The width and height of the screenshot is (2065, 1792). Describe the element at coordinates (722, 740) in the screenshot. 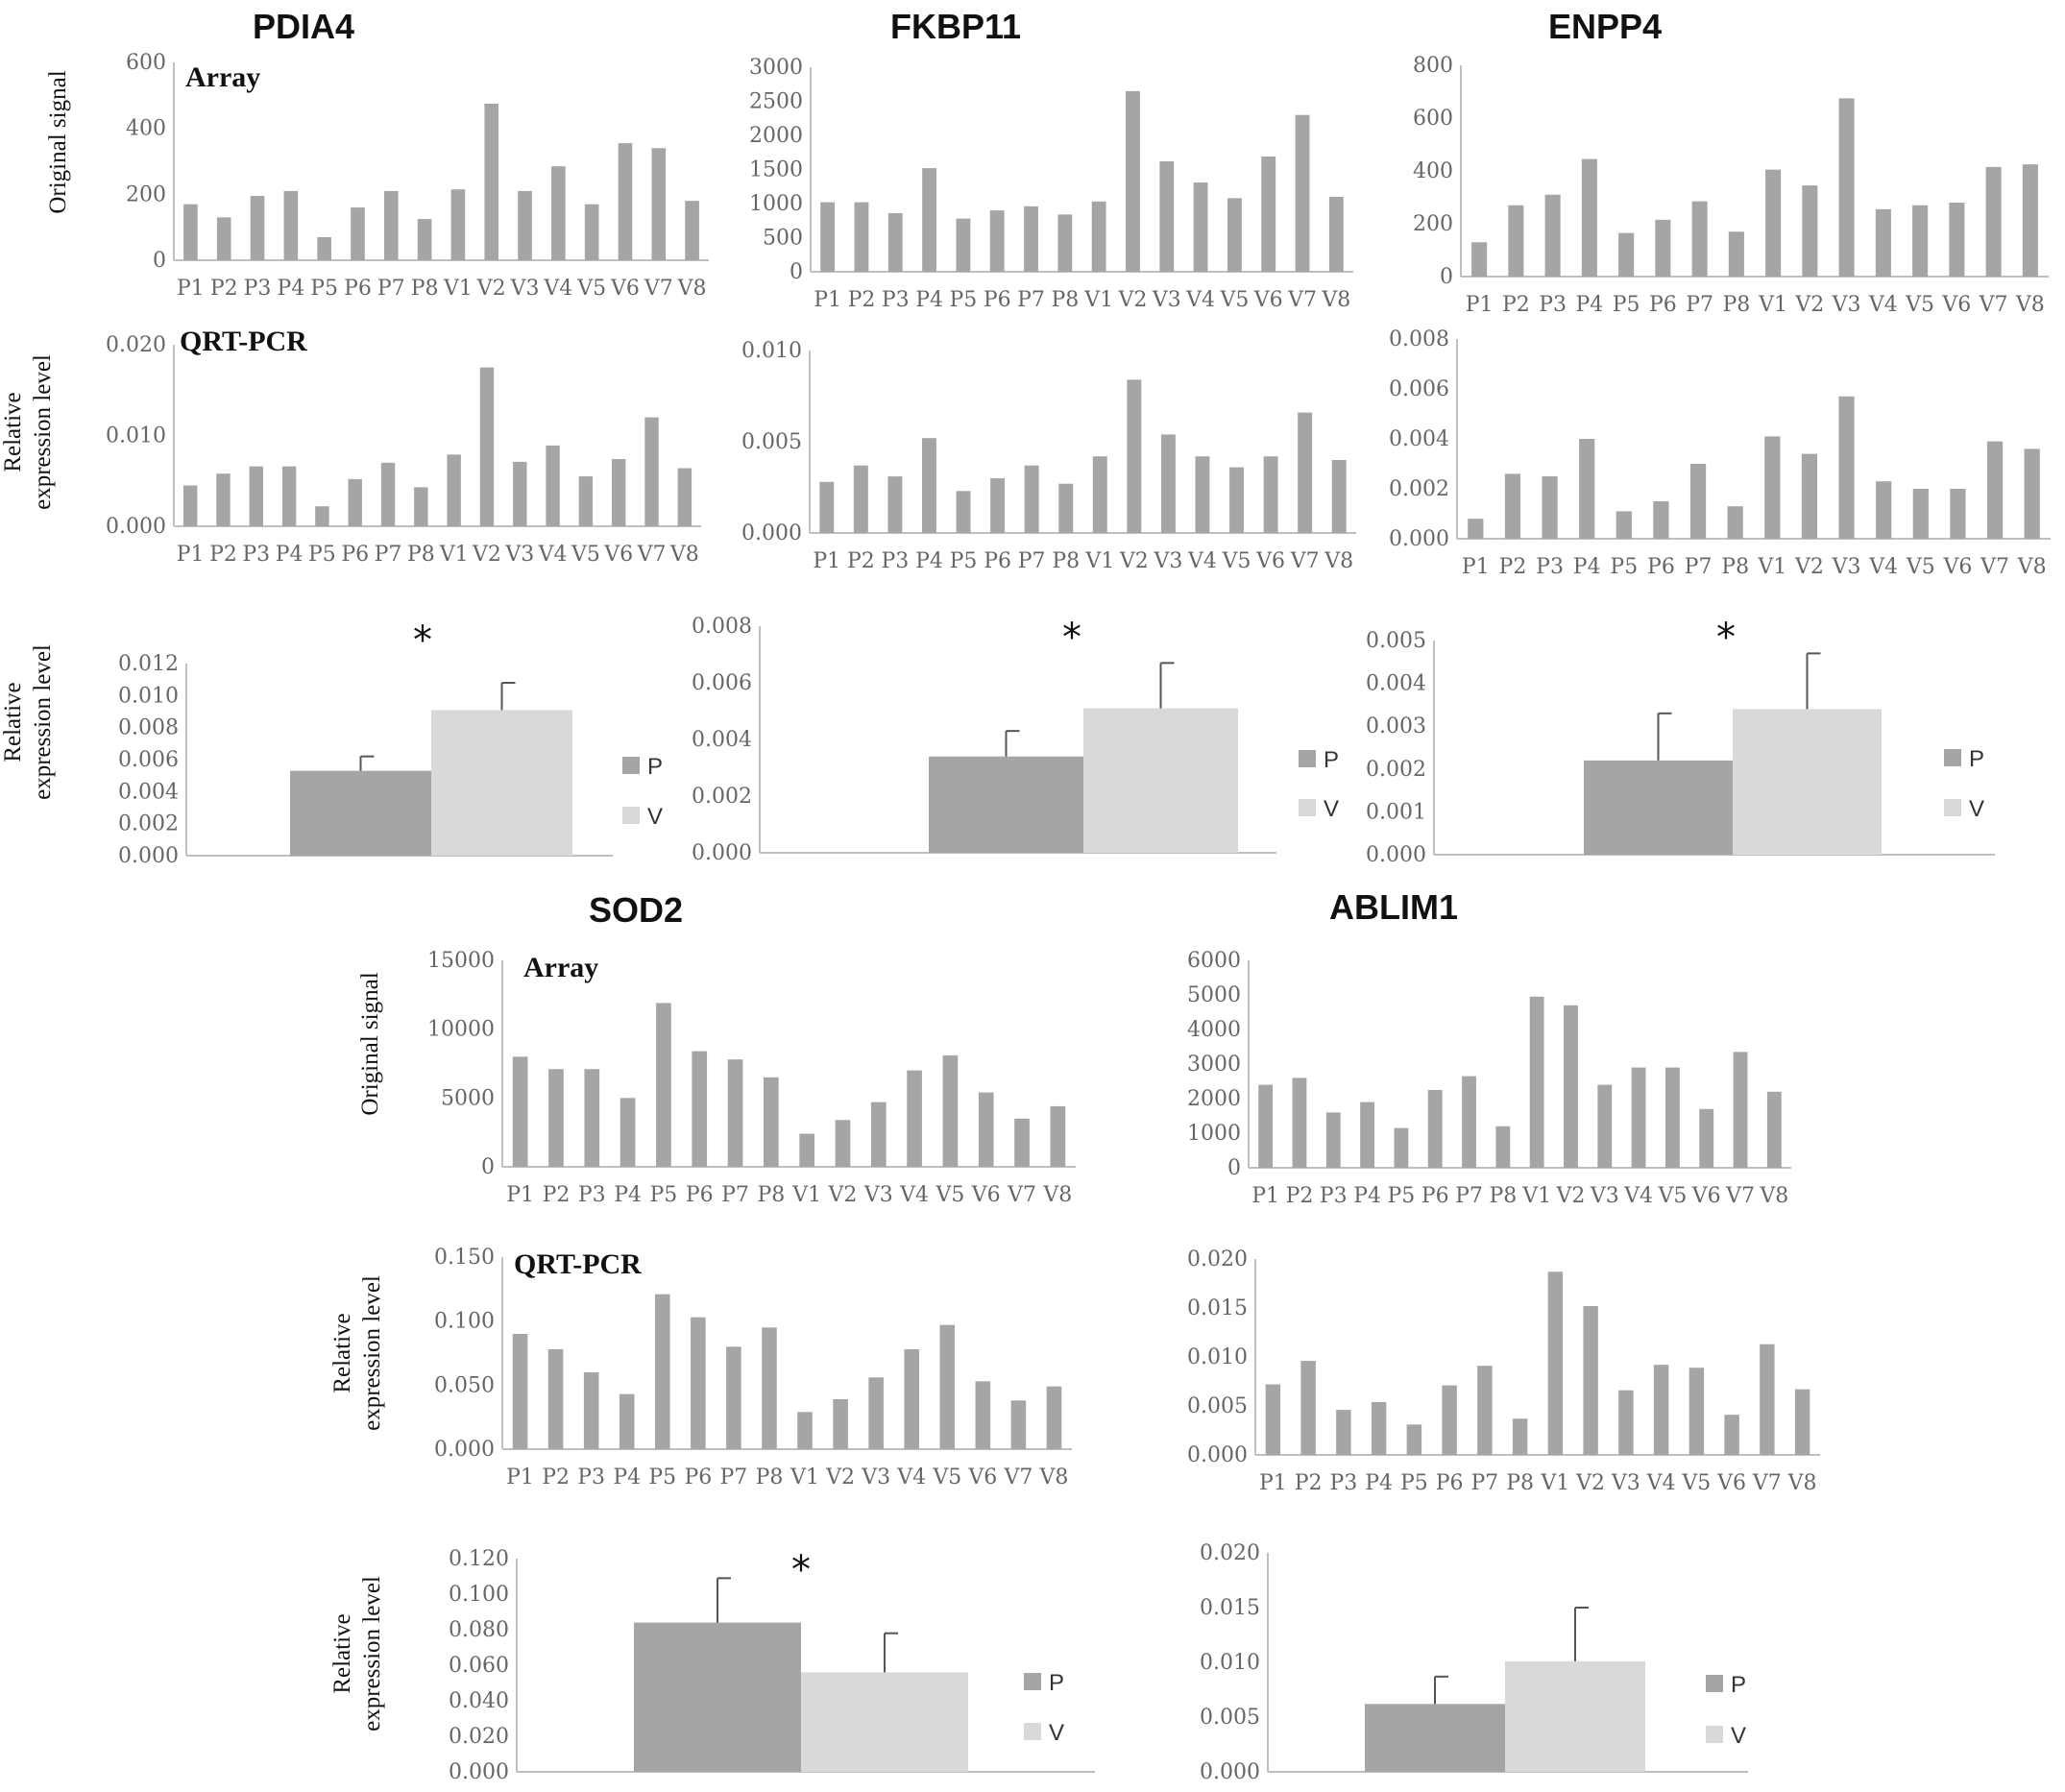

I see `y-tick-label: 0.004` at that location.